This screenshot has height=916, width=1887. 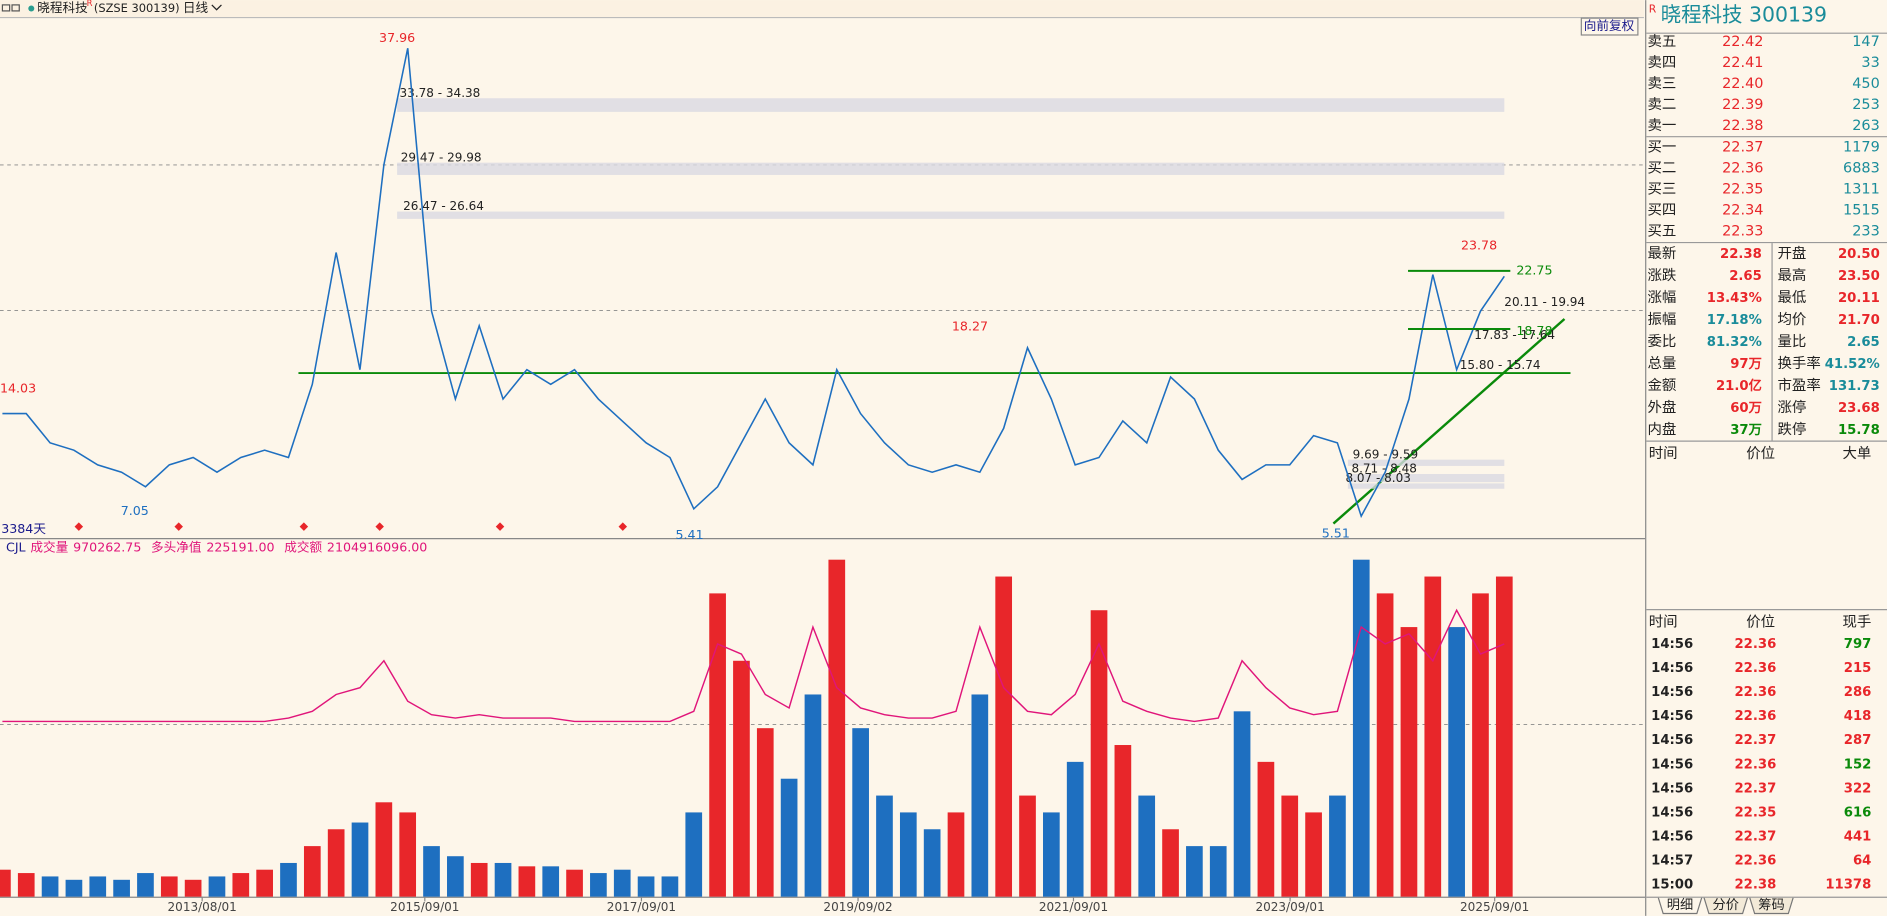 What do you see at coordinates (1742, 126) in the screenshot?
I see `order-price: 22.38` at bounding box center [1742, 126].